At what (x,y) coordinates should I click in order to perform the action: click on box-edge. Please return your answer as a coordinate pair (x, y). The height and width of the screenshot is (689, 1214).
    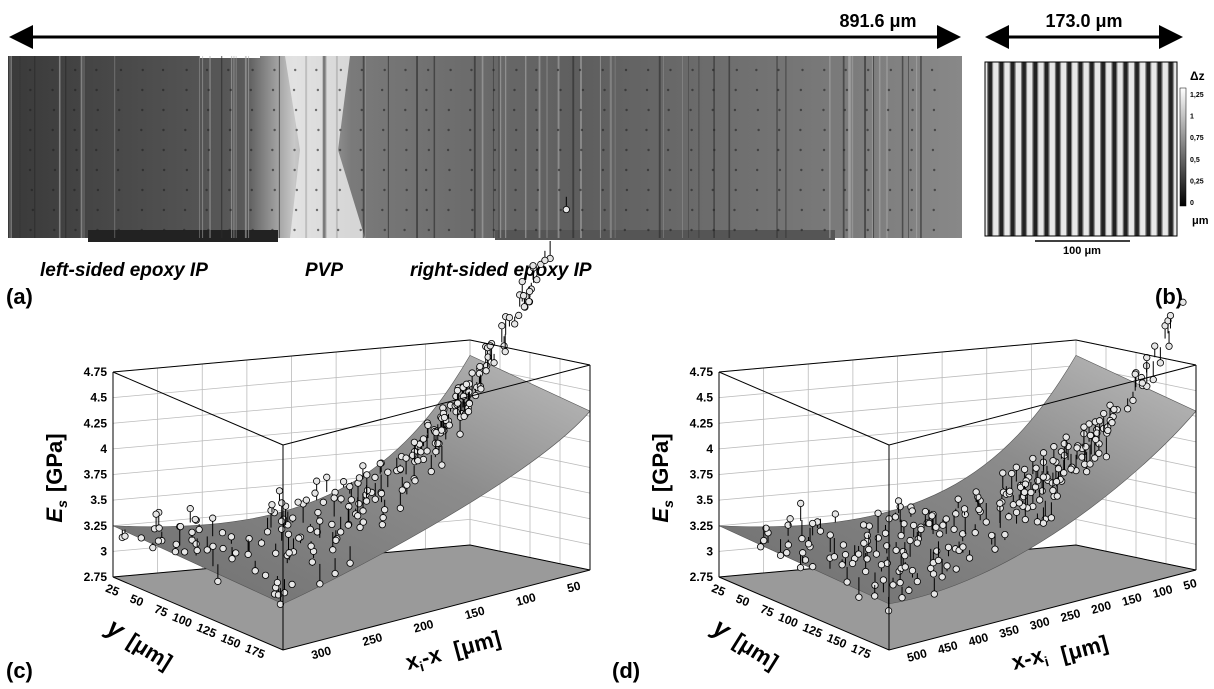
    Looking at the image, I should click on (897, 356).